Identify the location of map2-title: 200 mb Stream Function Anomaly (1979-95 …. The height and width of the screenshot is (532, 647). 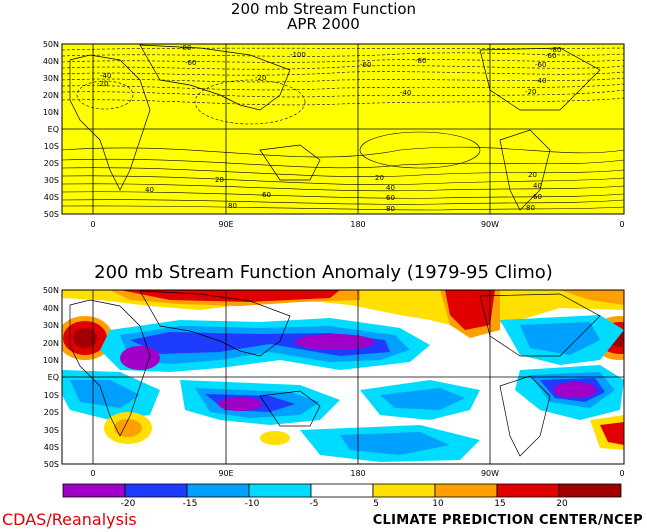
(323, 272).